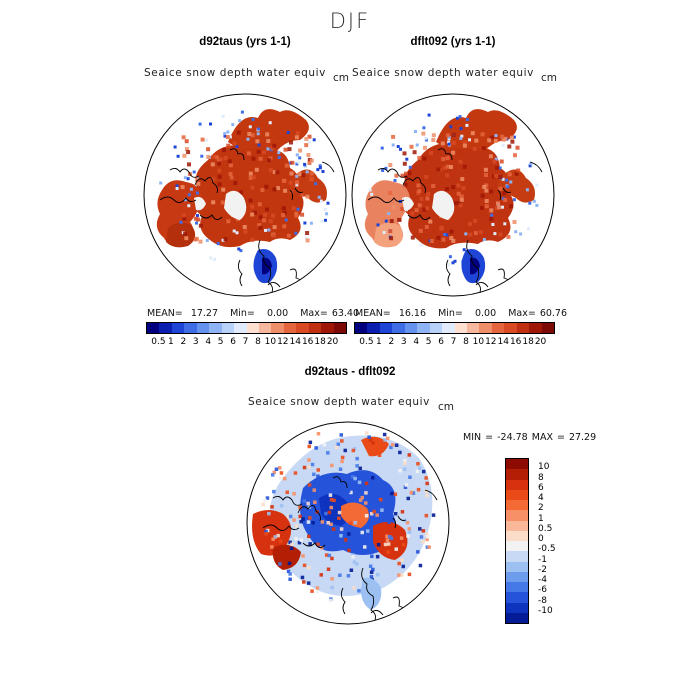 This screenshot has width=700, height=700. Describe the element at coordinates (461, 313) in the screenshot. I see `panel2-stats: MEAN= 16.16 Min= 0.00 Max= 60.76` at that location.